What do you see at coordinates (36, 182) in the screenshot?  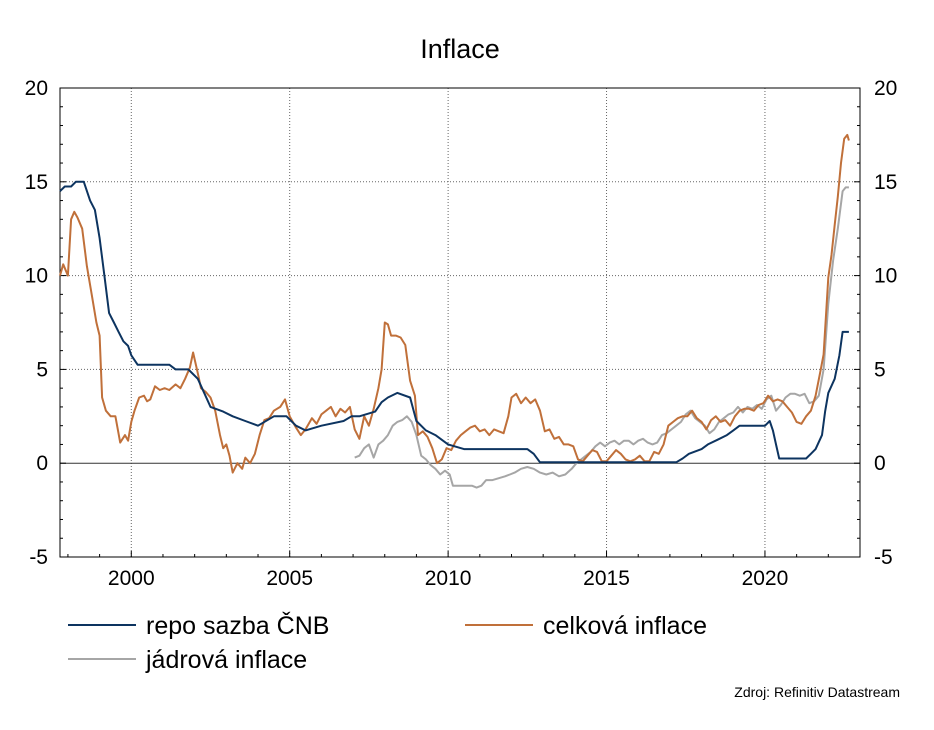 I see `y-tick-label-left: 15` at bounding box center [36, 182].